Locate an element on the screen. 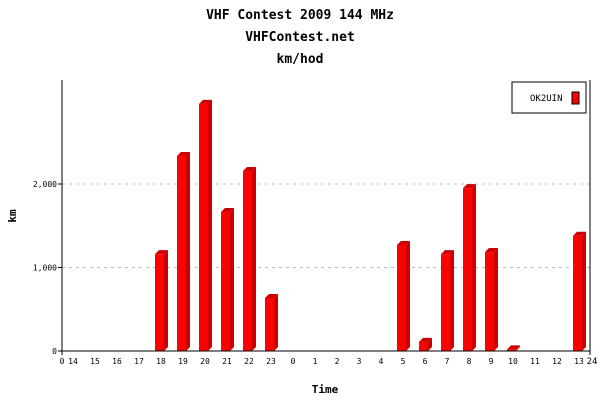 The image size is (600, 400). chart-title: VHF Contest 2009 144 MHz is located at coordinates (300, 15).